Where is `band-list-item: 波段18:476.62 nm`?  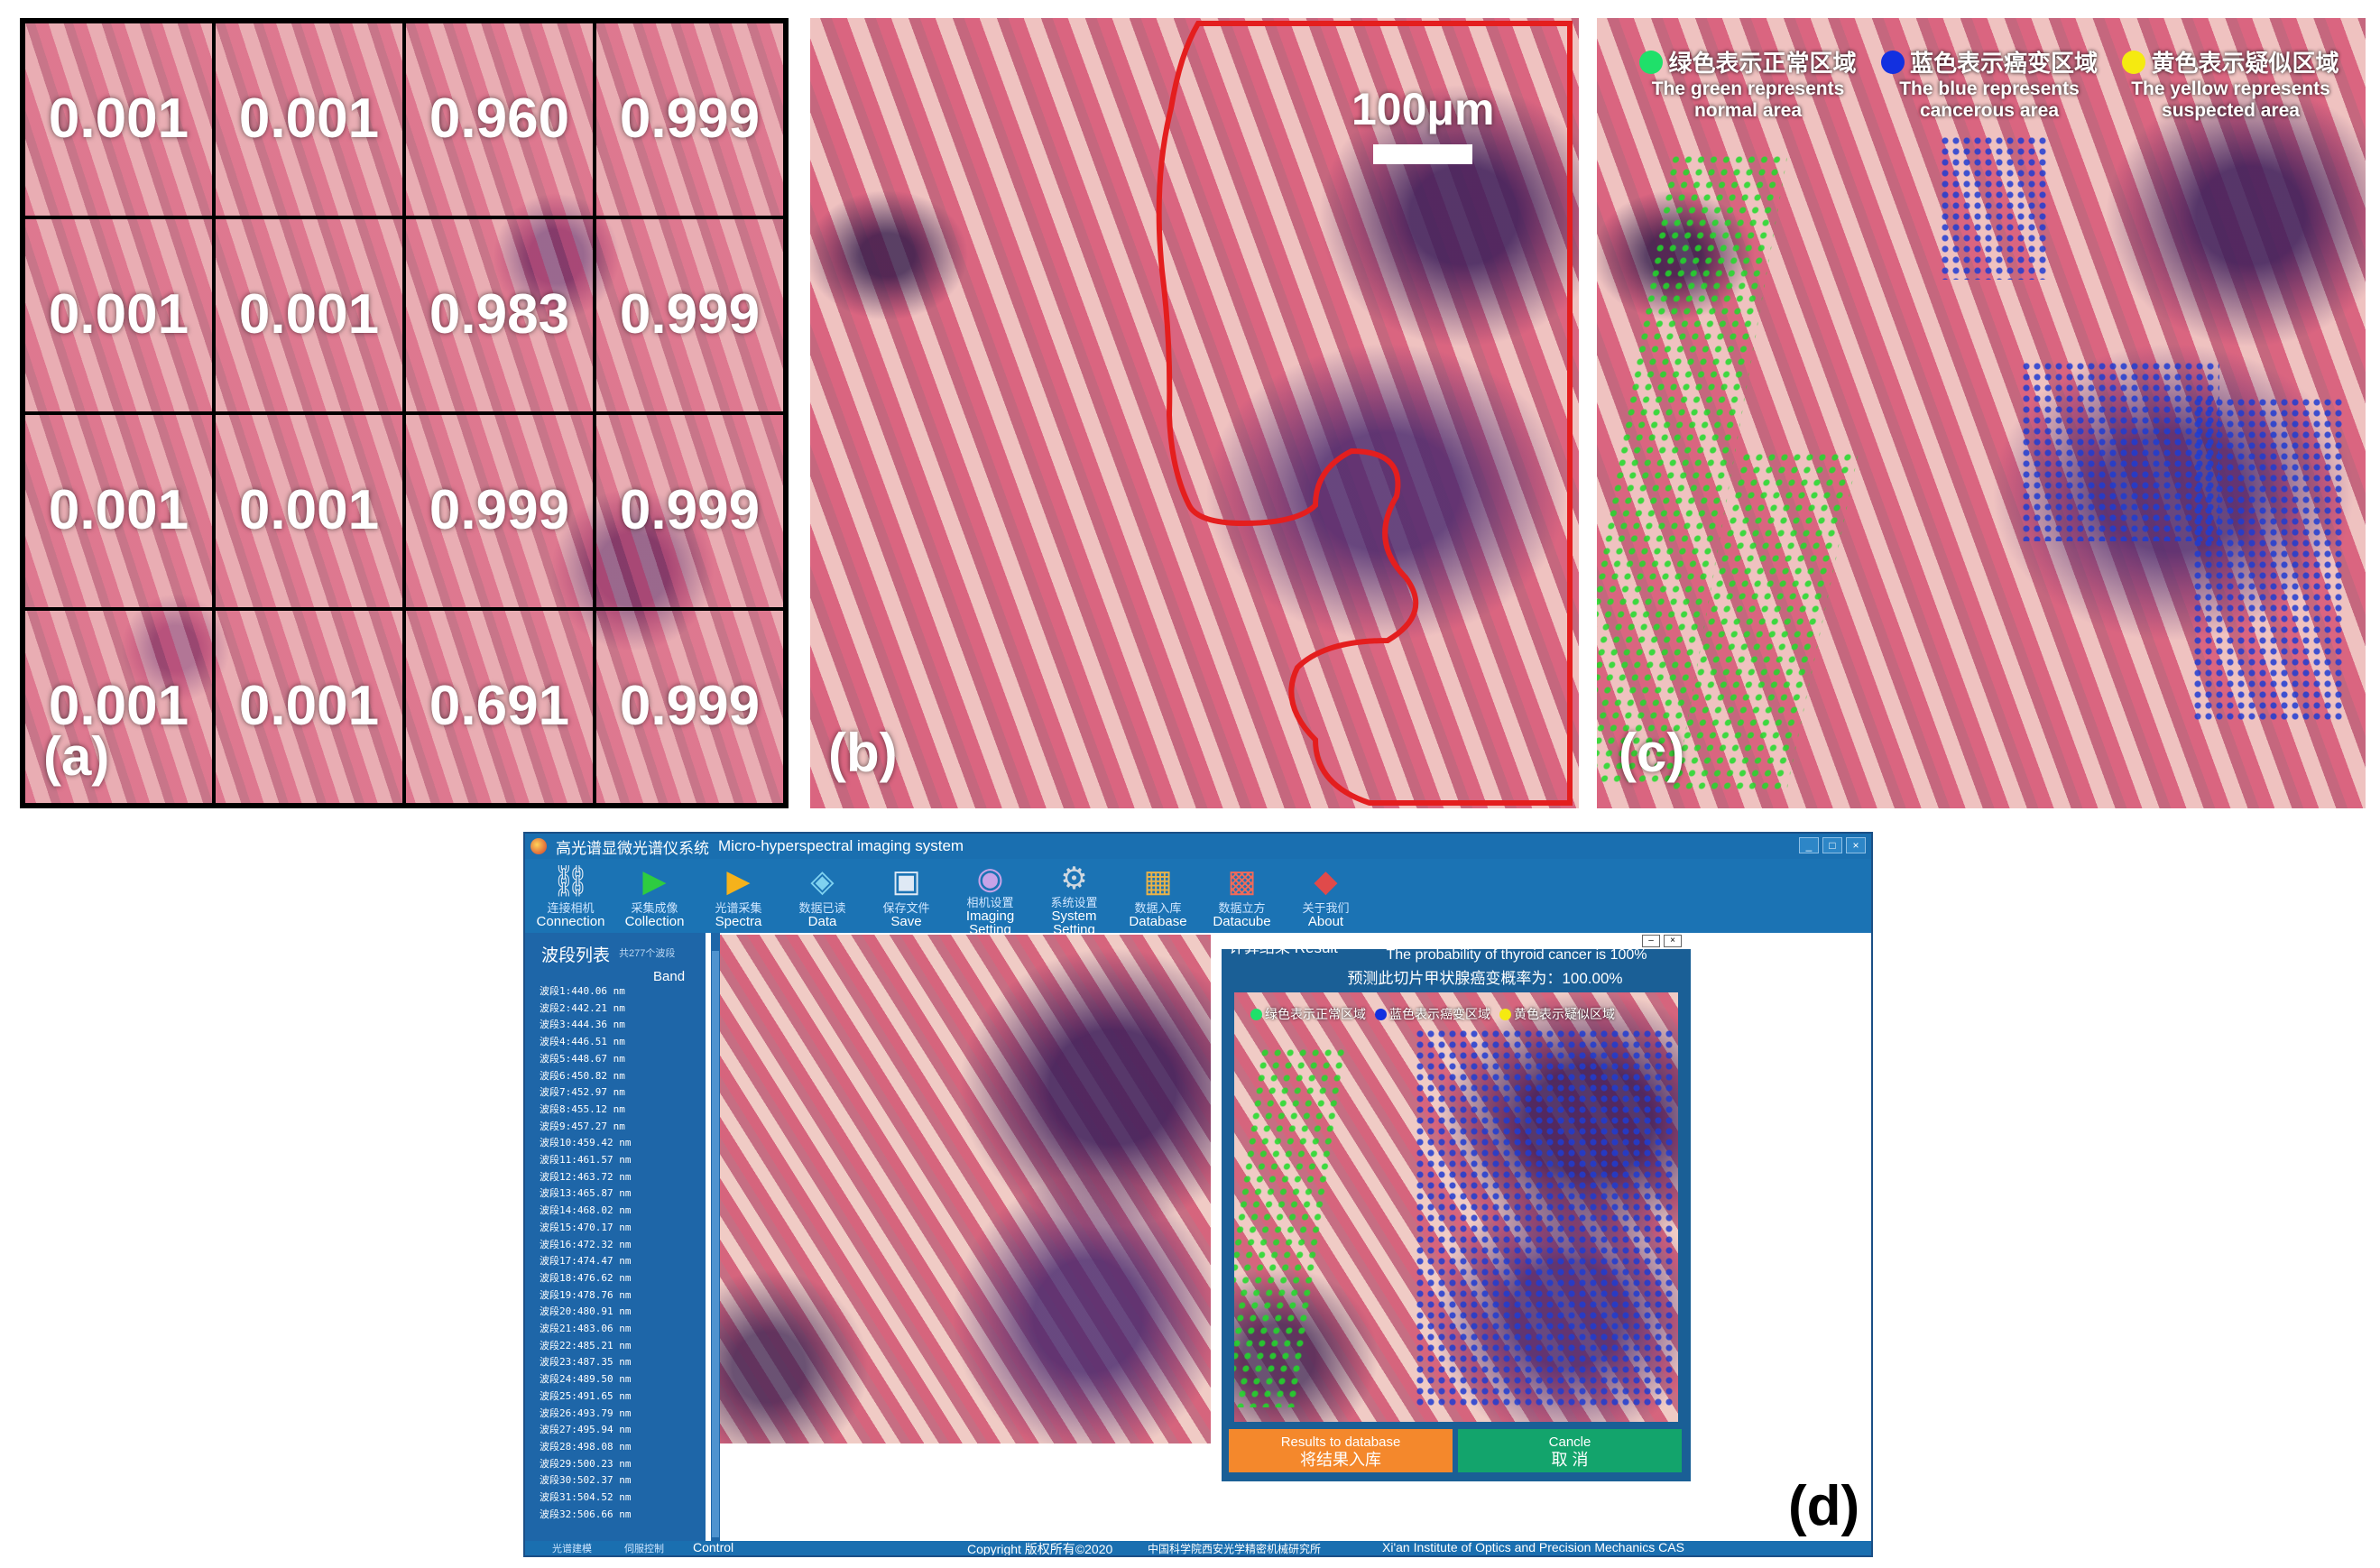
band-list-item: 波段18:476.62 nm is located at coordinates (586, 1277).